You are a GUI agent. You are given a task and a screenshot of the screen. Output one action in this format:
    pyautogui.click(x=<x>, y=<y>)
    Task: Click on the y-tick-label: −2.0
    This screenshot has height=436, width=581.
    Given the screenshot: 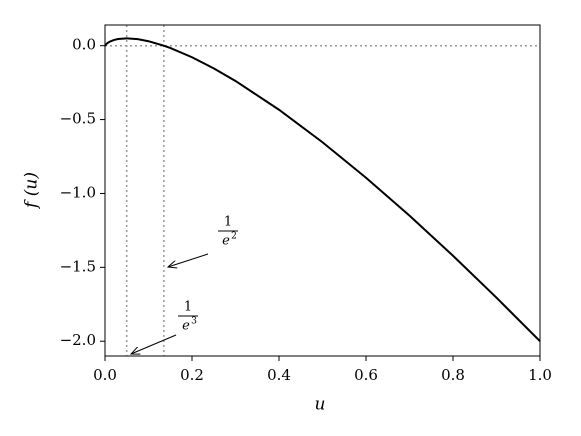 What is the action you would take?
    pyautogui.click(x=78, y=340)
    